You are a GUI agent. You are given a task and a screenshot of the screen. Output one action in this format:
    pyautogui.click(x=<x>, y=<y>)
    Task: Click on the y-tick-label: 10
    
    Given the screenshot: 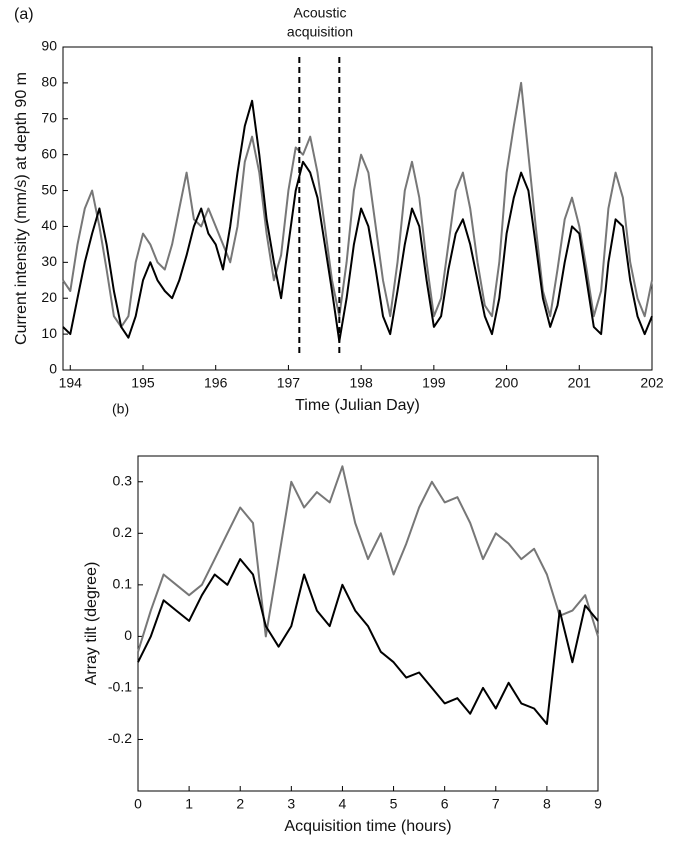 What is the action you would take?
    pyautogui.click(x=49, y=333)
    